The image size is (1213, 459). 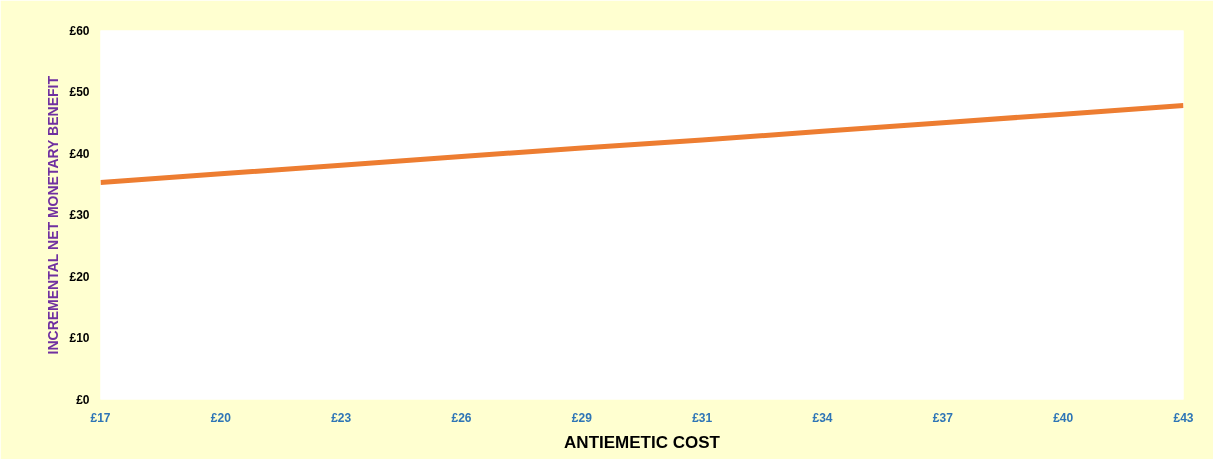 What do you see at coordinates (53, 215) in the screenshot?
I see `y-axis-title: INCREMENTAL NET MONETARY BENEFIT` at bounding box center [53, 215].